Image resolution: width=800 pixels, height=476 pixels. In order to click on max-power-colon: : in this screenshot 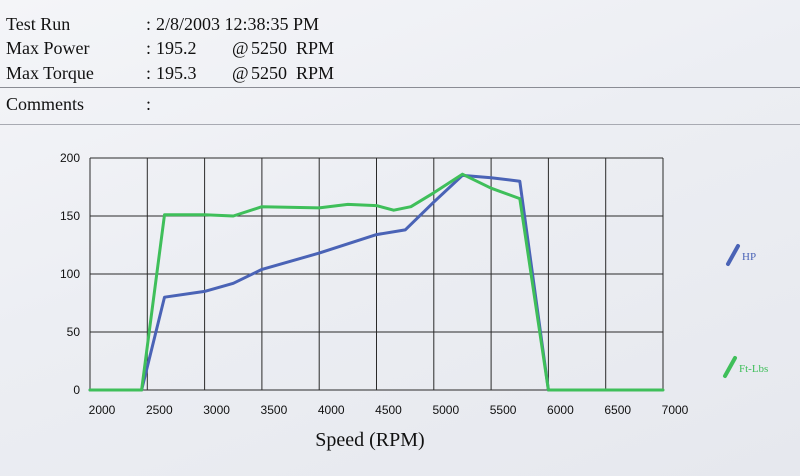, I will do `click(149, 48)`.